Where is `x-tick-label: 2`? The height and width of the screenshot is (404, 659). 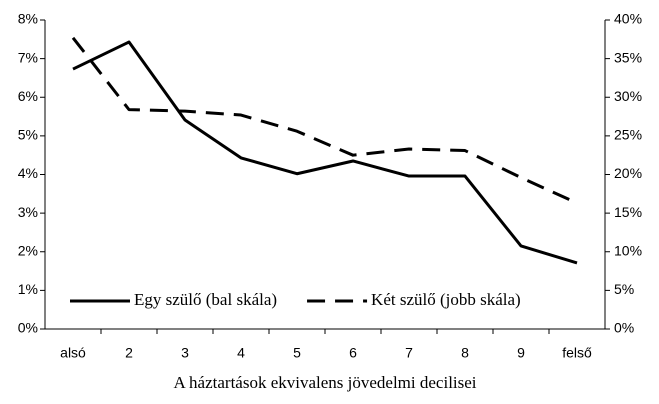
x-tick-label: 2 is located at coordinates (129, 353).